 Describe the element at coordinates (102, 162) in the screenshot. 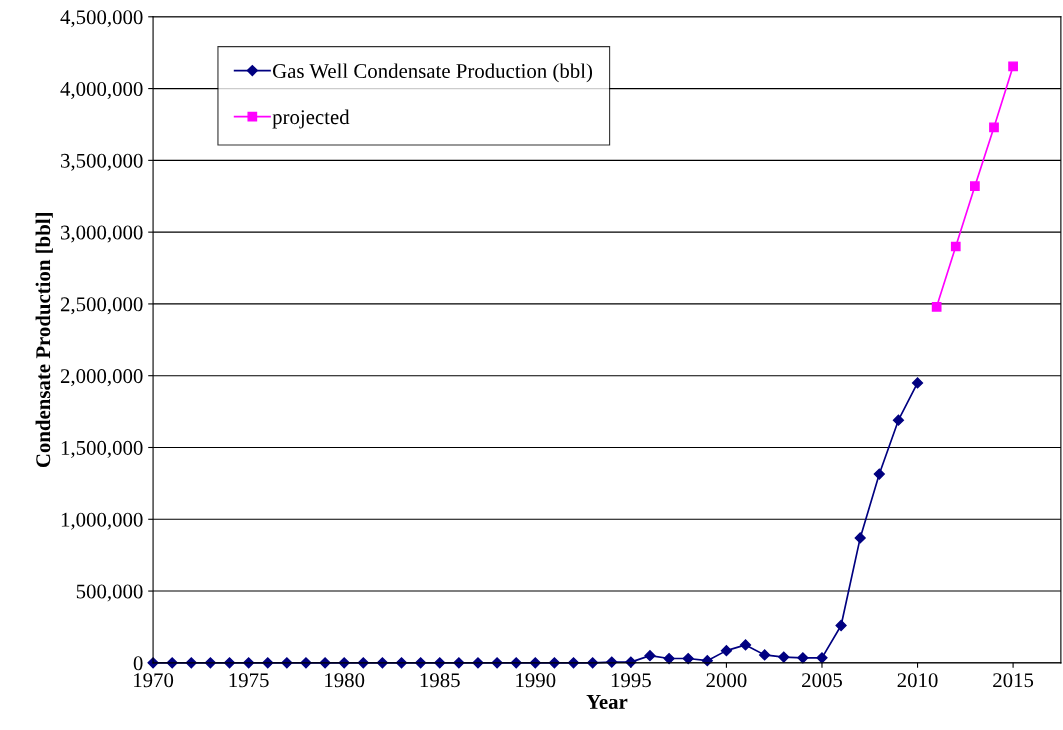

I see `y-tick-label: 3,500,000` at that location.